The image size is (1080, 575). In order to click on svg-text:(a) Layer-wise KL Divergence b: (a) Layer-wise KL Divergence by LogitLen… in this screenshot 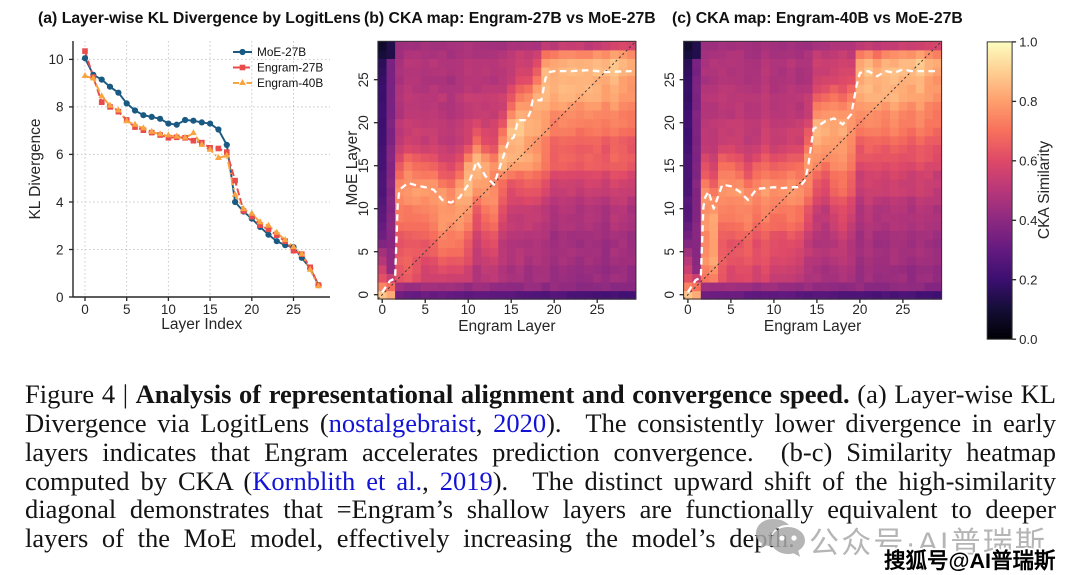, I will do `click(199, 18)`.